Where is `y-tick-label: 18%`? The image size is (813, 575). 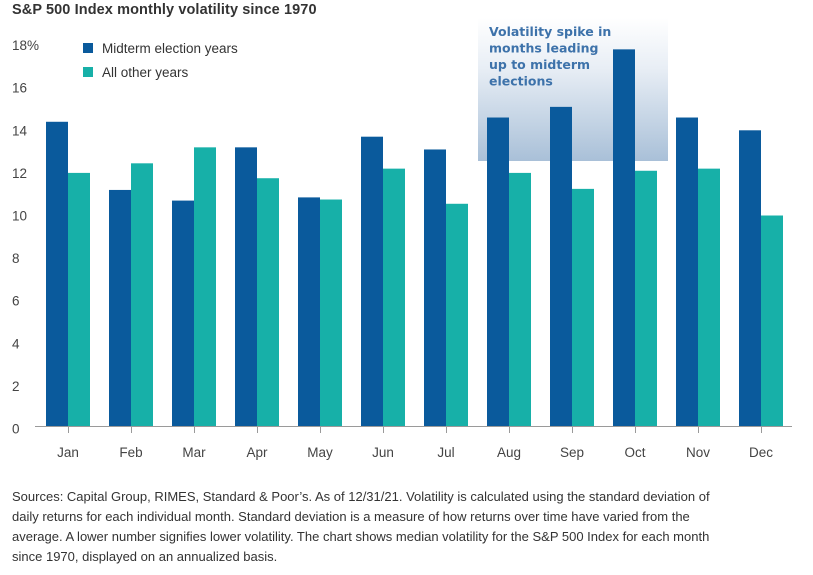
y-tick-label: 18% is located at coordinates (25, 45).